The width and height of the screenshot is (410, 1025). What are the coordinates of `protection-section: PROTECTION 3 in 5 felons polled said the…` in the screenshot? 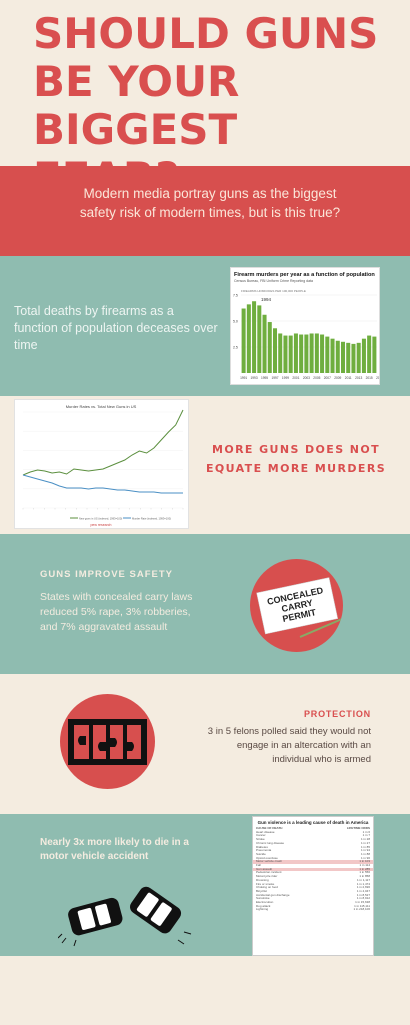 It's located at (205, 744).